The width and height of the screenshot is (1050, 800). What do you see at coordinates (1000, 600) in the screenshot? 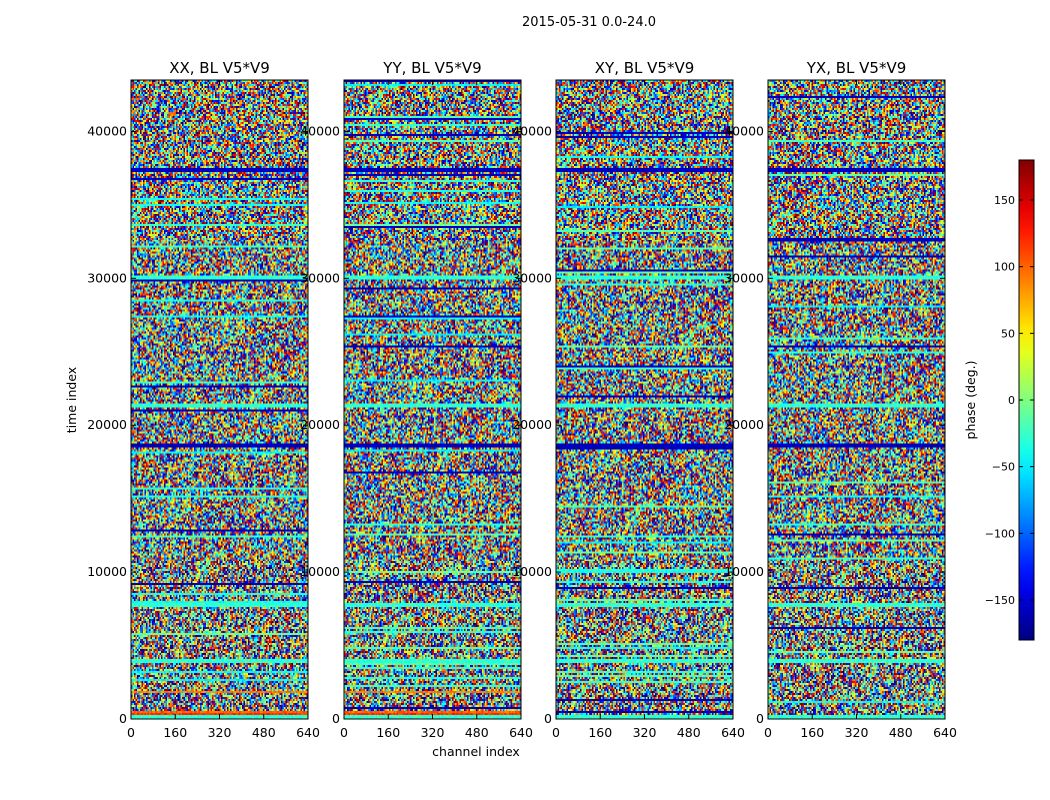
I see `colorbar-tick-label: −150` at bounding box center [1000, 600].